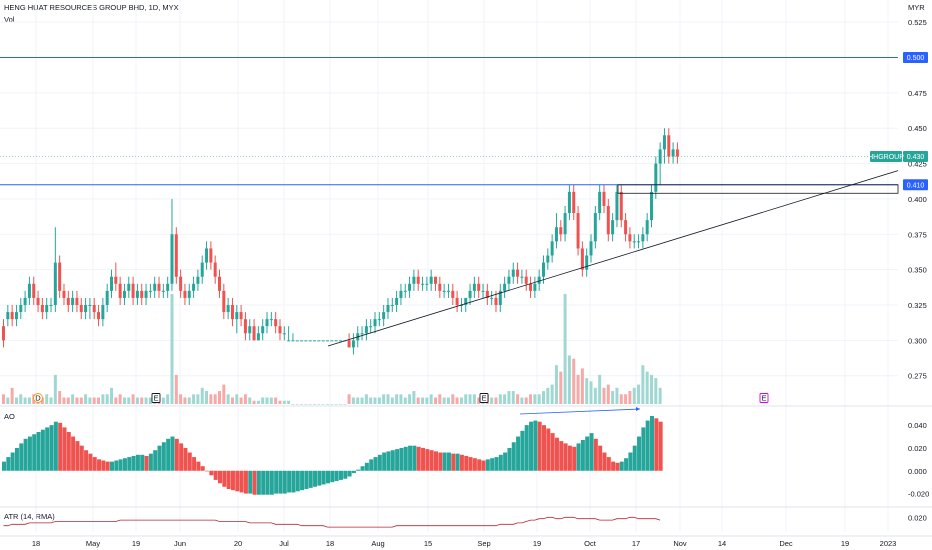 The image size is (932, 550). I want to click on x-tick-label: 15, so click(428, 543).